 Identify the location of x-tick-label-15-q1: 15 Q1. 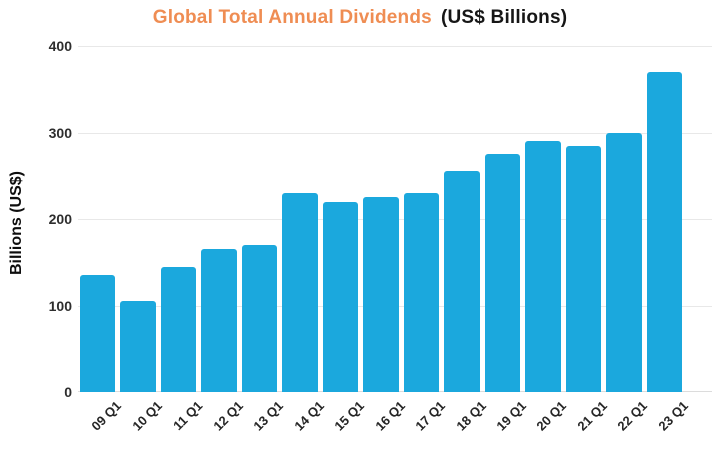
(349, 416).